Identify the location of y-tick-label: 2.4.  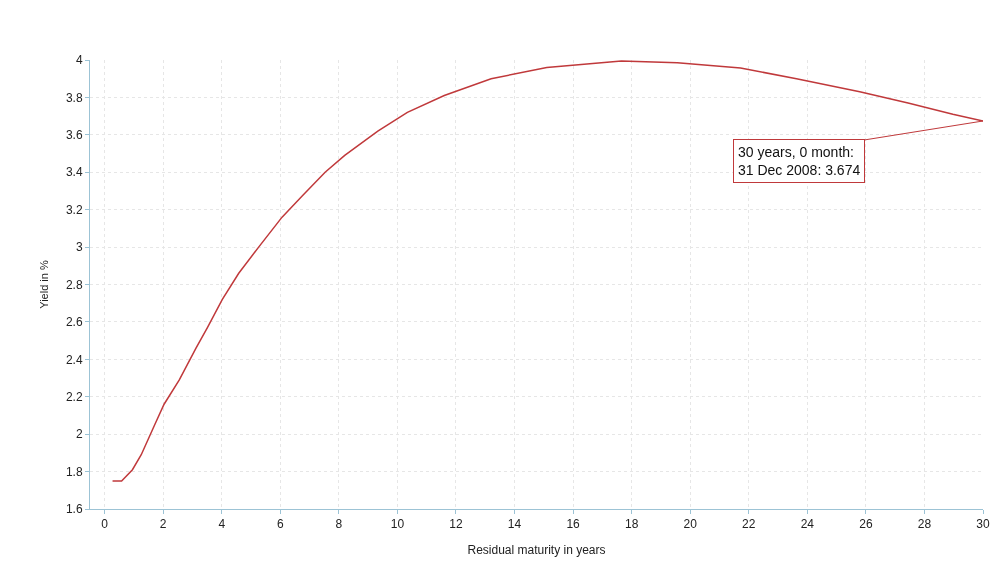
(74, 359).